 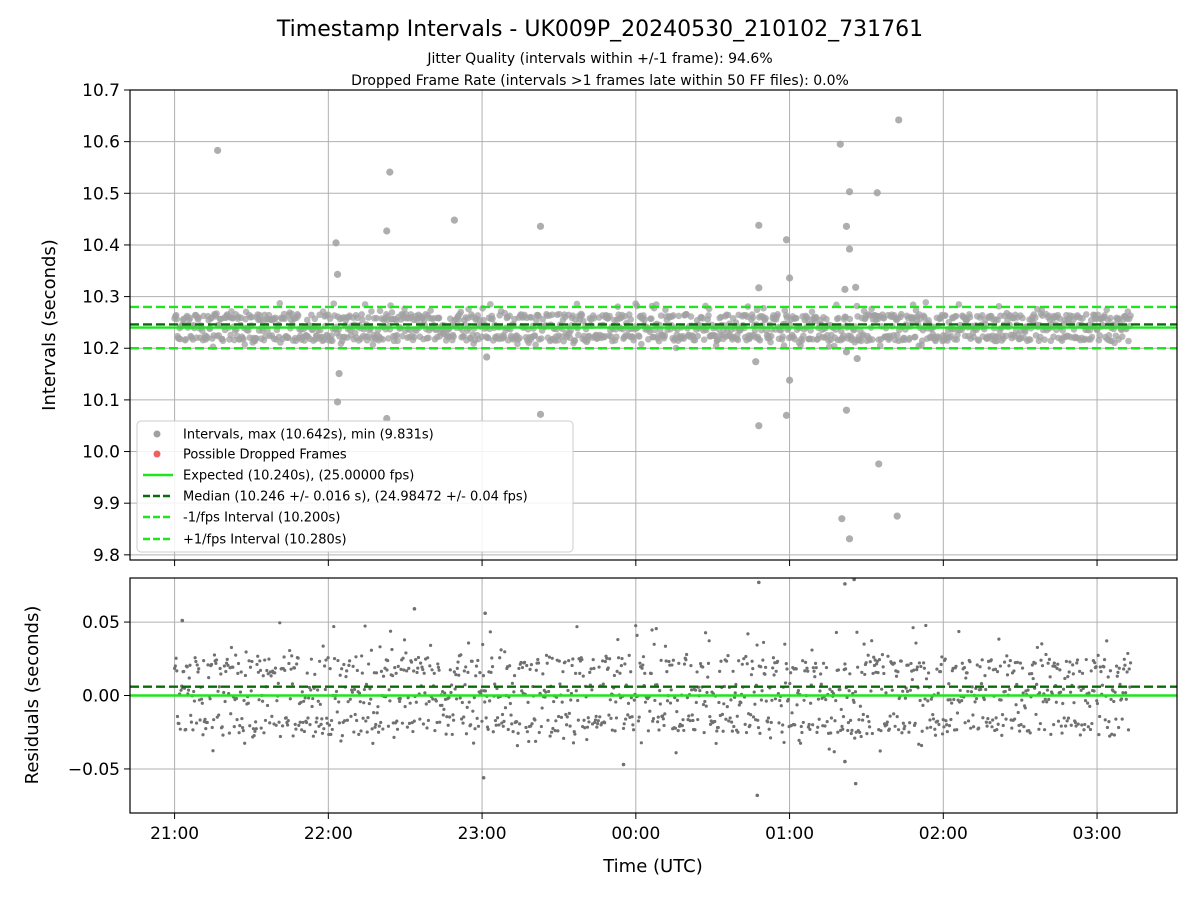 What do you see at coordinates (483, 777) in the screenshot?
I see `residual-outlier-point` at bounding box center [483, 777].